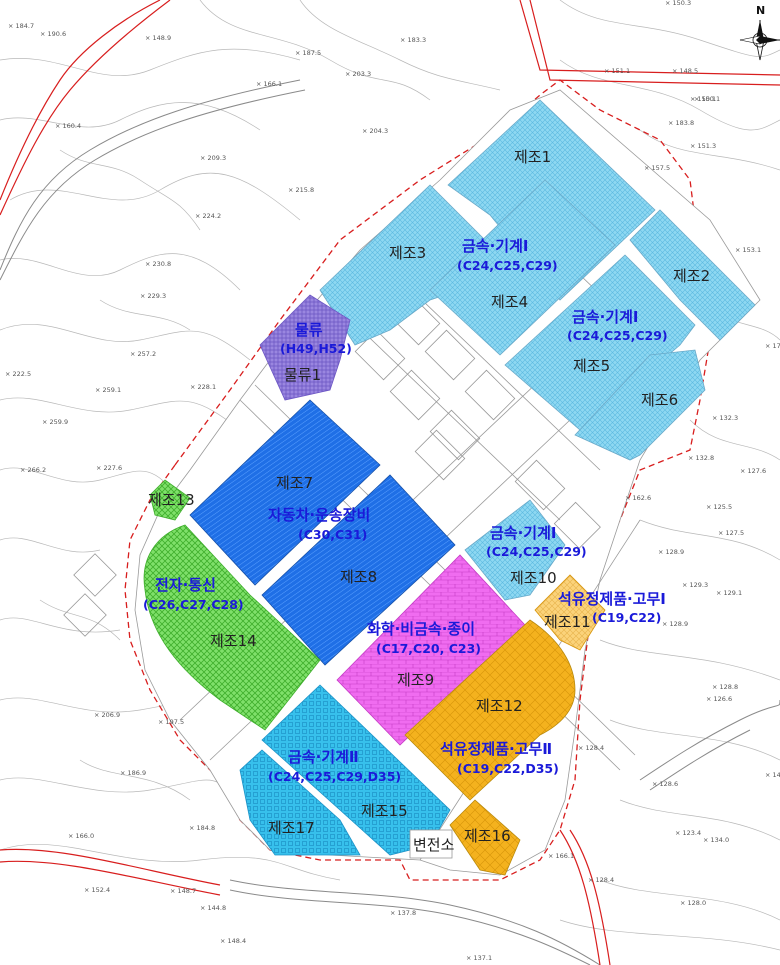 Image resolution: width=780 pixels, height=965 pixels. Describe the element at coordinates (688, 833) in the screenshot. I see `elevation-label: × 123.4` at that location.